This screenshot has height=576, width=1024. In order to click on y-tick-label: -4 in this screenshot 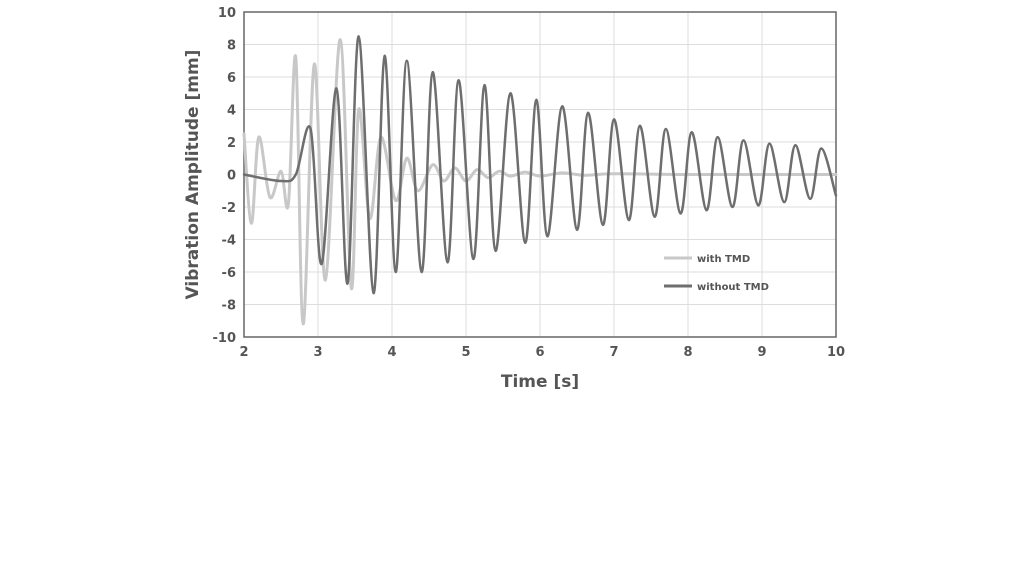, I will do `click(229, 241)`.